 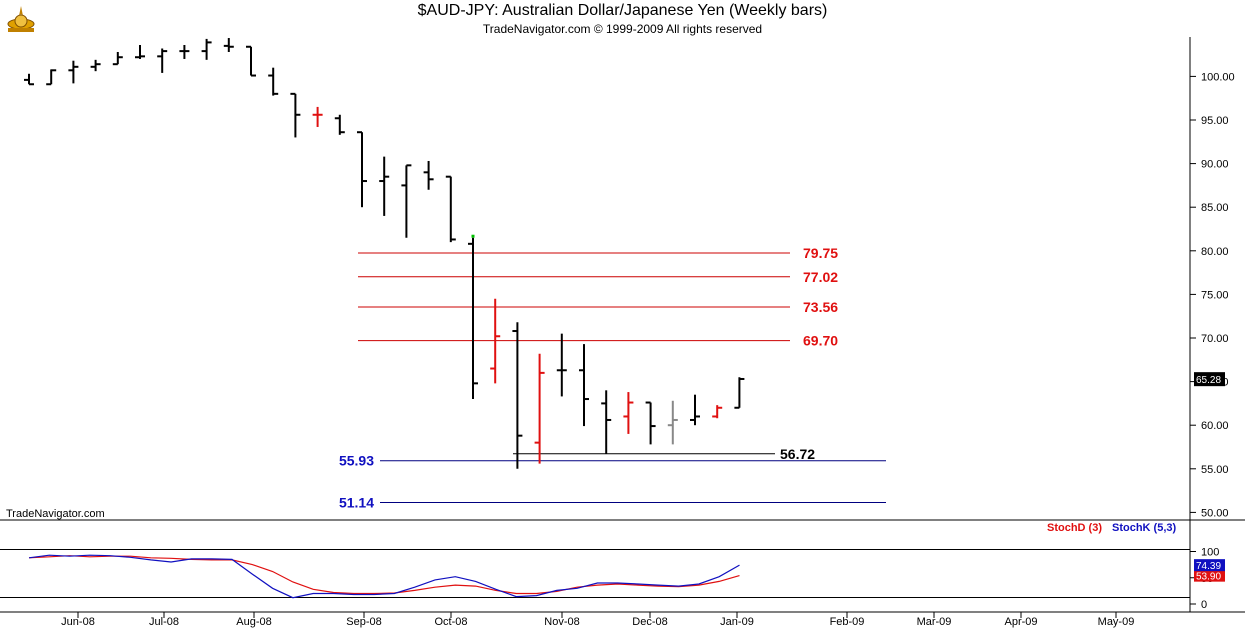 I want to click on level-label: 56.72, so click(x=797, y=454).